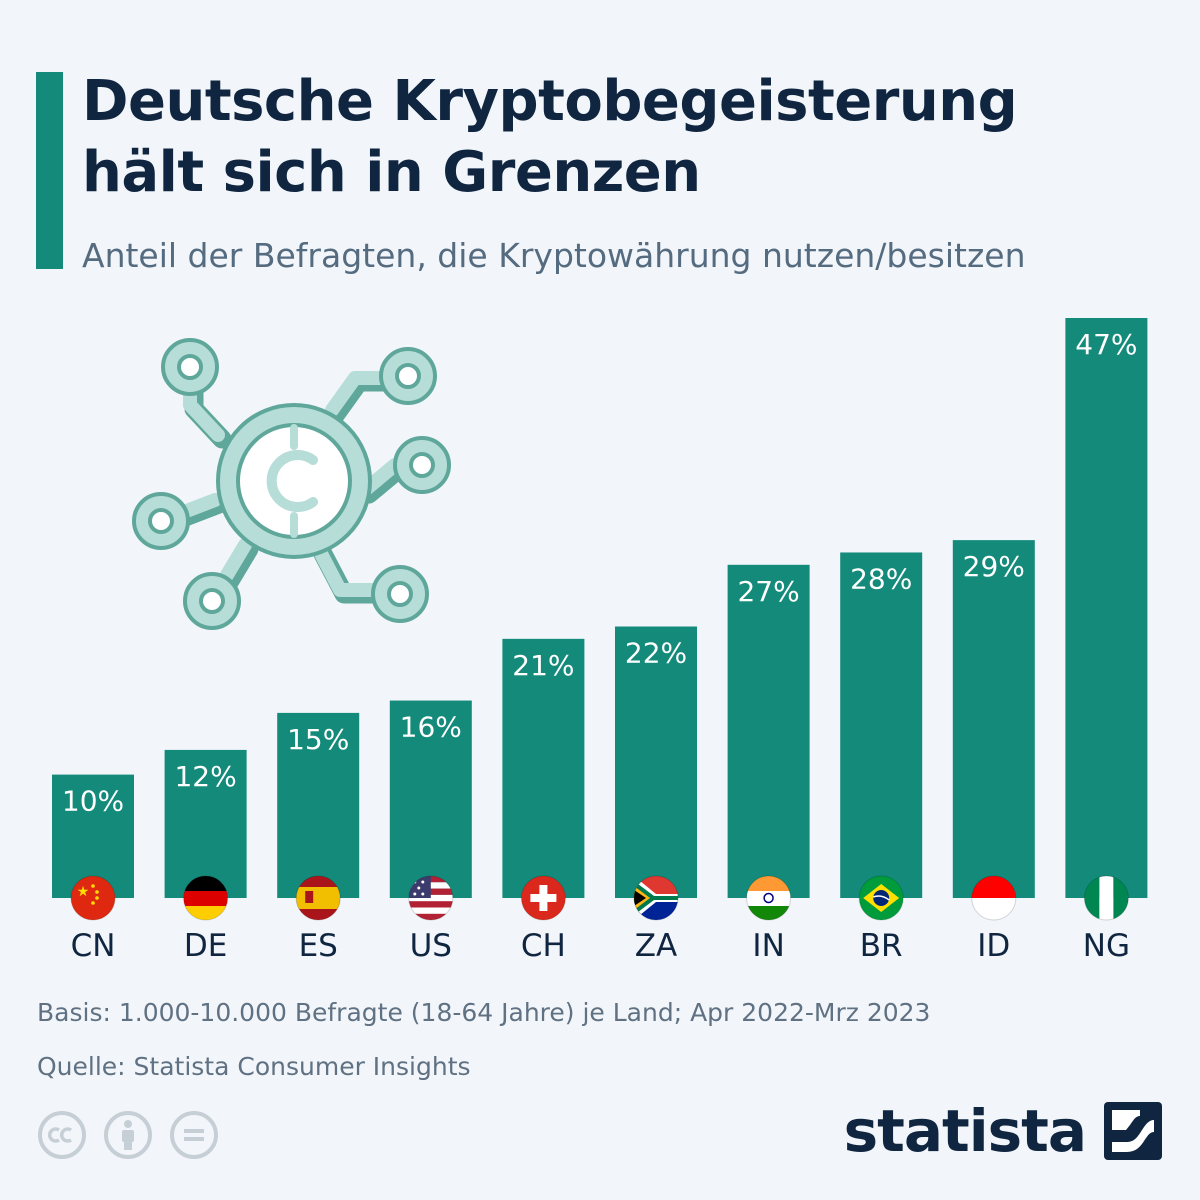 This screenshot has height=1200, width=1200. Describe the element at coordinates (93, 801) in the screenshot. I see `value-label-cn: 10%` at that location.